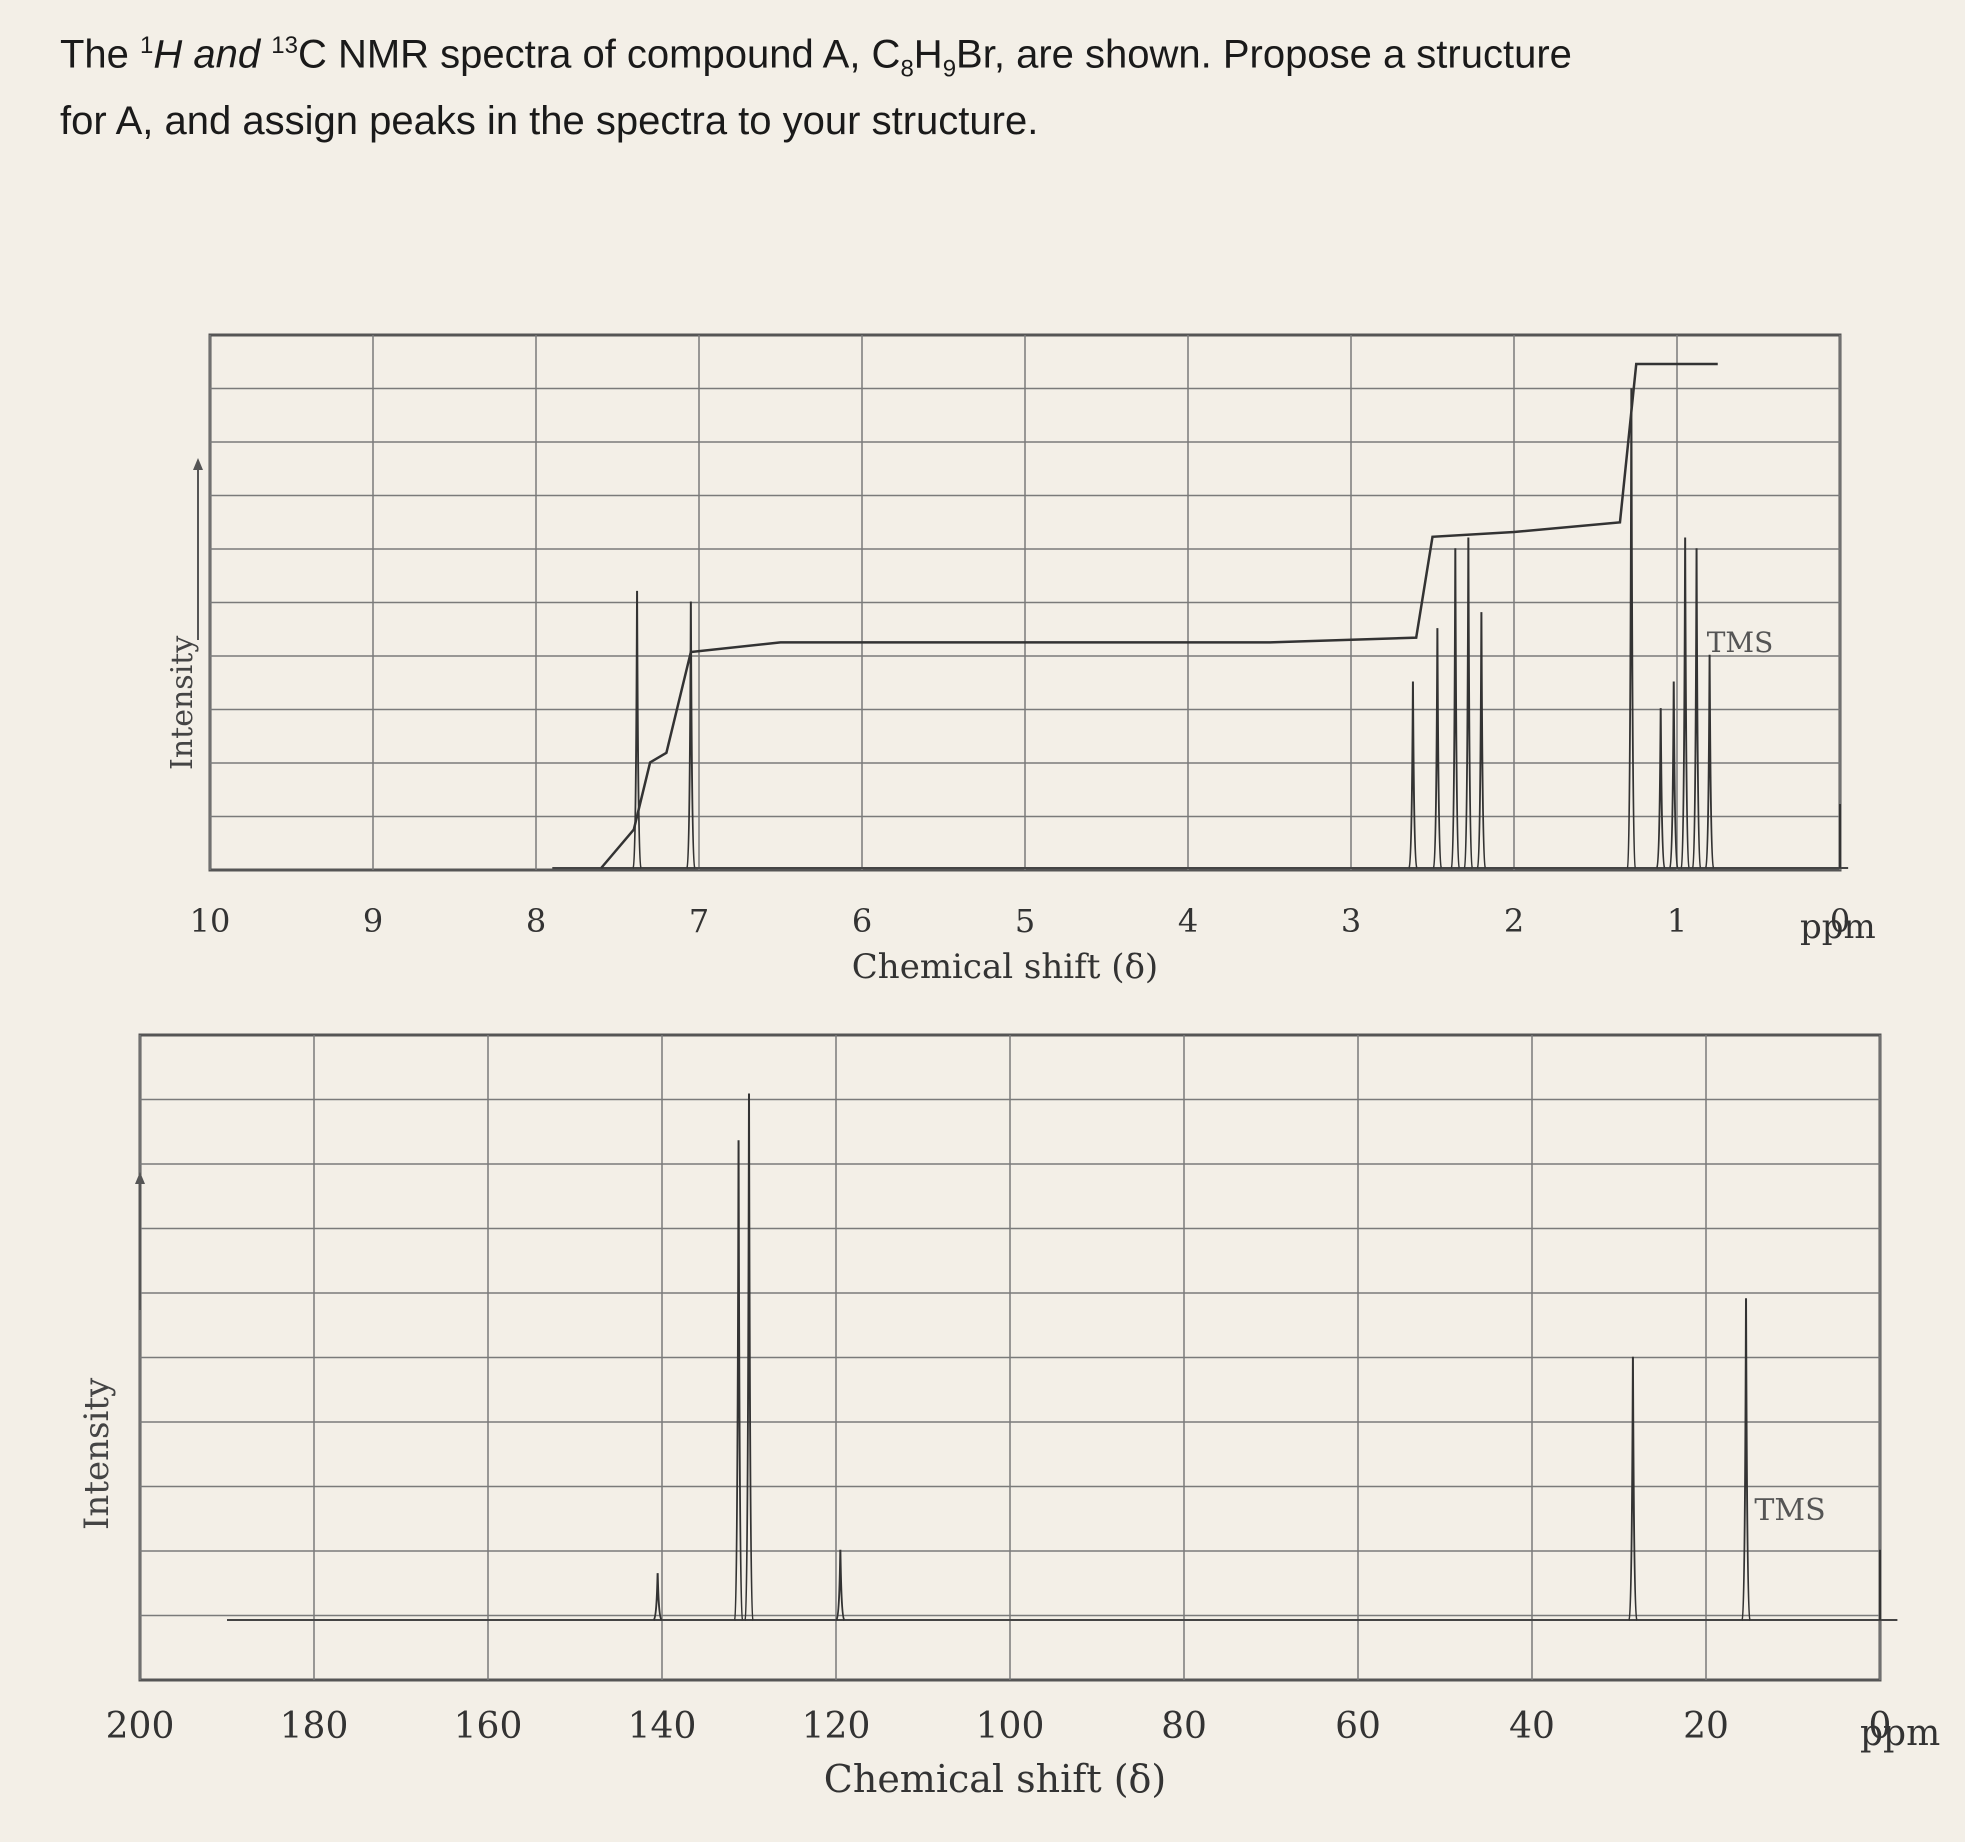  I want to click on h-tick-label: 9, so click(373, 921).